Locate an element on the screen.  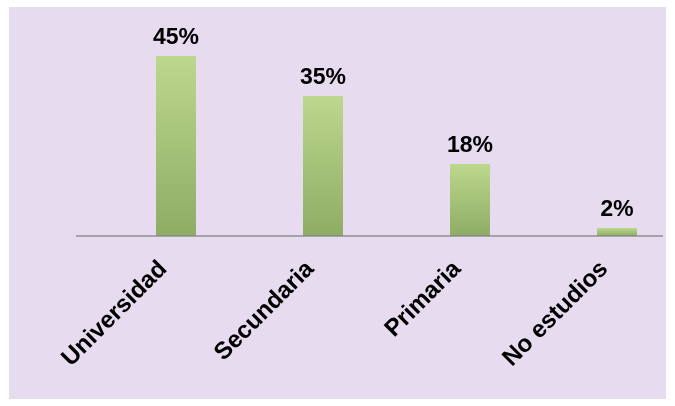
bar-universidad is located at coordinates (176, 146).